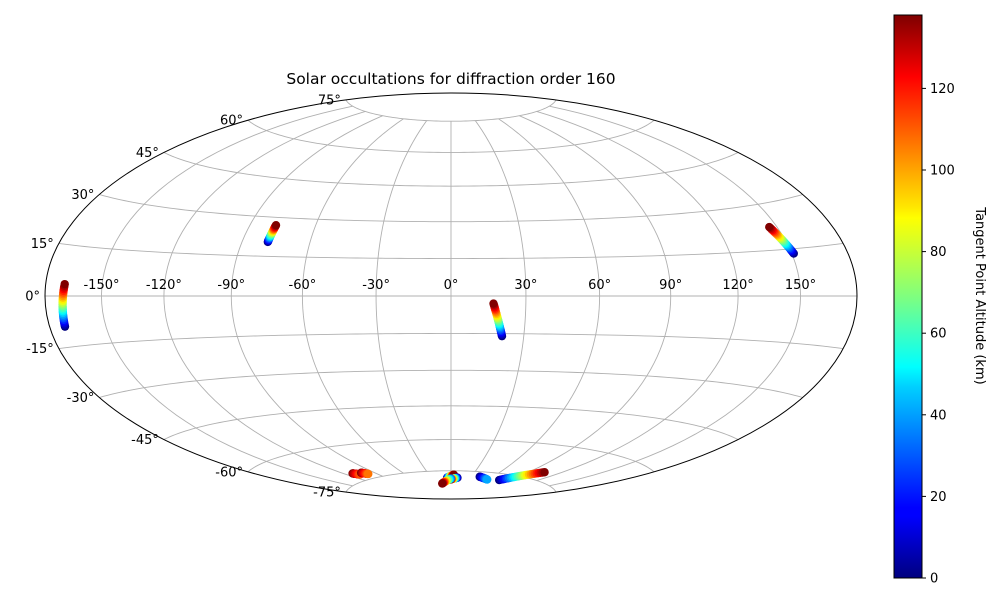 The height and width of the screenshot is (600, 1000). I want to click on lat-tick-label: -60°, so click(229, 472).